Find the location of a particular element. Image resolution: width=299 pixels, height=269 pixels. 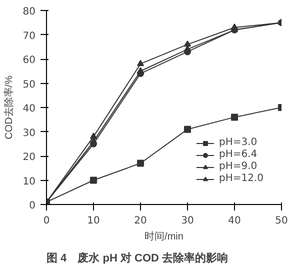

y-tick-label: 0 is located at coordinates (32, 206).